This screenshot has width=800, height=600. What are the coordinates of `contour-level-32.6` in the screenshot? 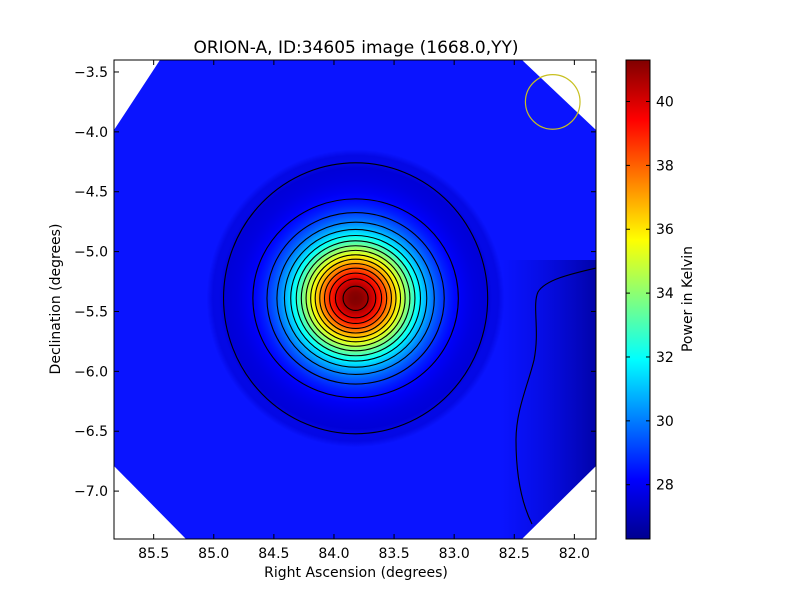 It's located at (355, 298).